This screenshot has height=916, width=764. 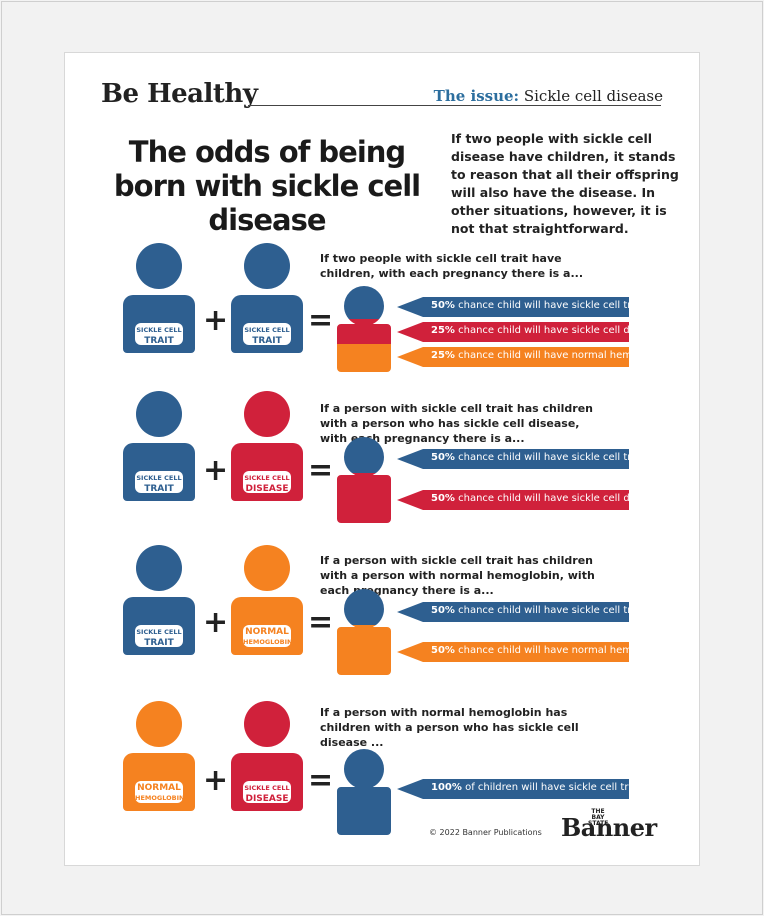 What do you see at coordinates (446, 787) in the screenshot?
I see `outcome-percent: 100%` at bounding box center [446, 787].